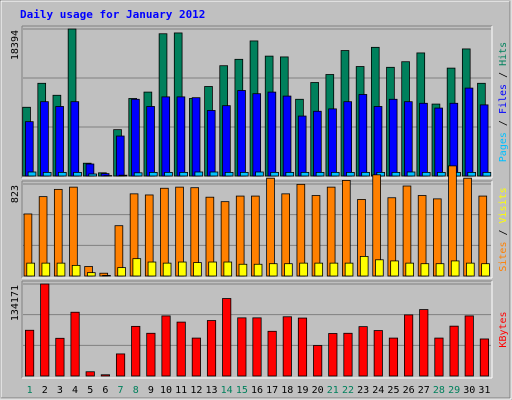  Describe the element at coordinates (393, 390) in the screenshot. I see `x-tick-day-25: 25` at that location.